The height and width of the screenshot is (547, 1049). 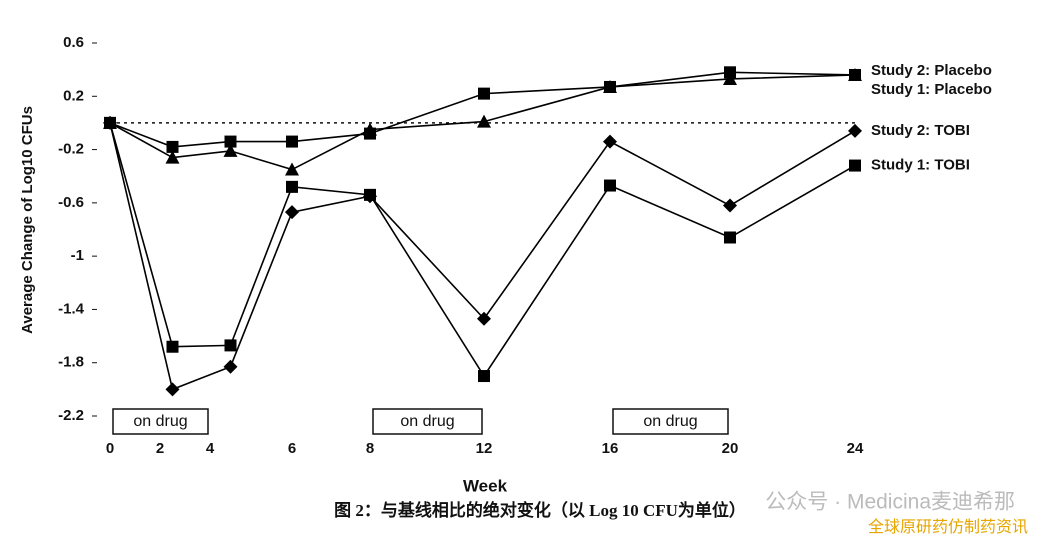 I want to click on x-axis-label: Week, so click(x=485, y=485).